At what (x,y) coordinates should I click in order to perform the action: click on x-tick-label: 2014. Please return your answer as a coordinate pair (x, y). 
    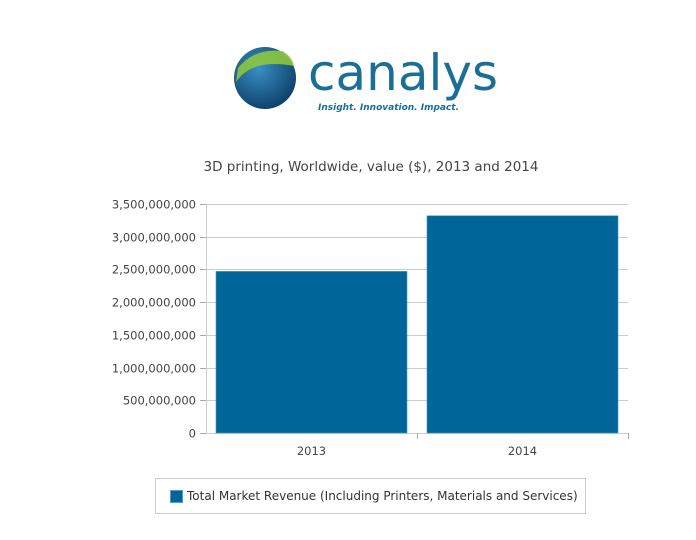
    Looking at the image, I should click on (522, 451).